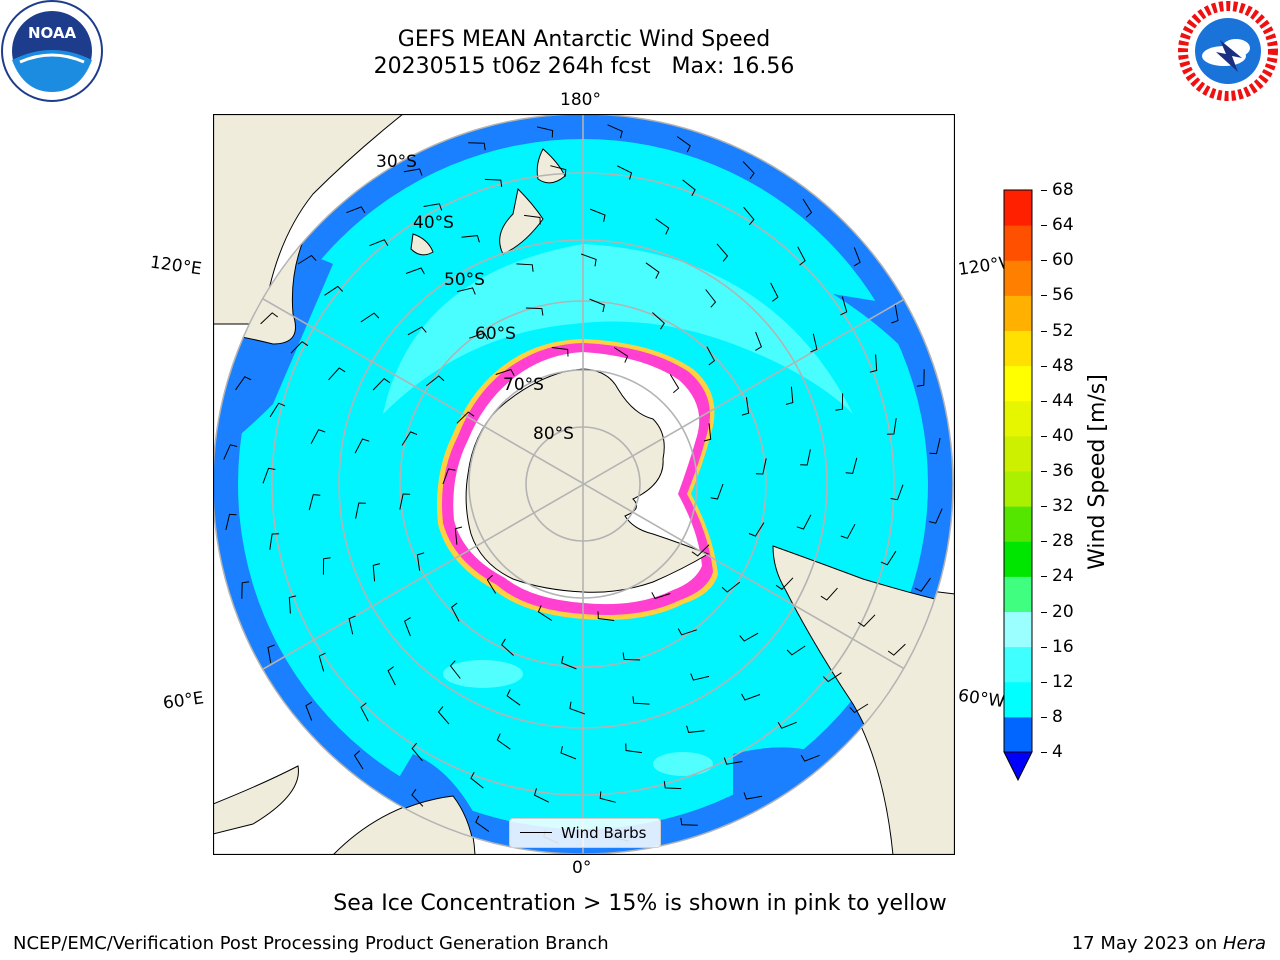 This screenshot has width=1280, height=960. Describe the element at coordinates (981, 699) in the screenshot. I see `lon-label-60w: 60°W` at that location.